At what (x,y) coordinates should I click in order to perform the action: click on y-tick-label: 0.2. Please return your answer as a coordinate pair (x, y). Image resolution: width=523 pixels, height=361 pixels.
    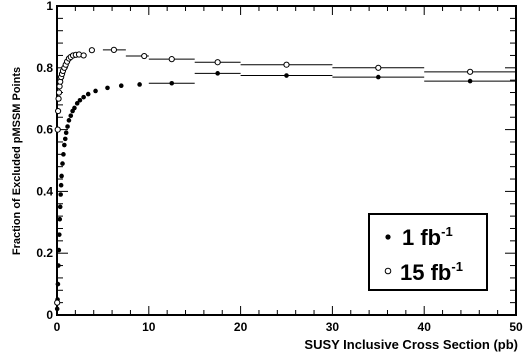
    Looking at the image, I should click on (44, 253).